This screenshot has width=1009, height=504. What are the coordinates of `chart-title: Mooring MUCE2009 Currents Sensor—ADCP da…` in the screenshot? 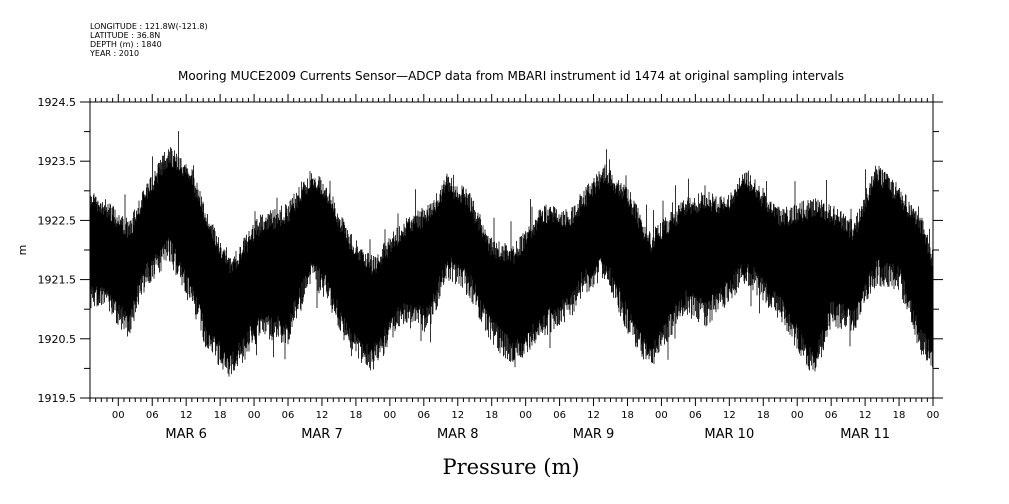 It's located at (511, 76).